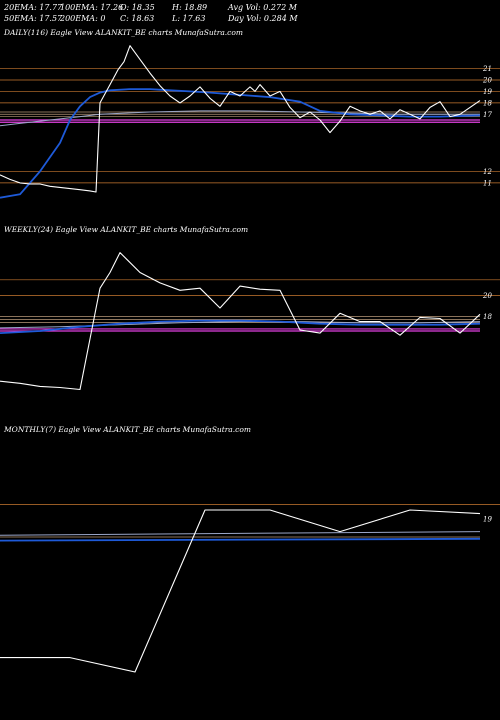 This screenshot has height=720, width=500. I want to click on daily-y-tick-label: 18, so click(487, 103).